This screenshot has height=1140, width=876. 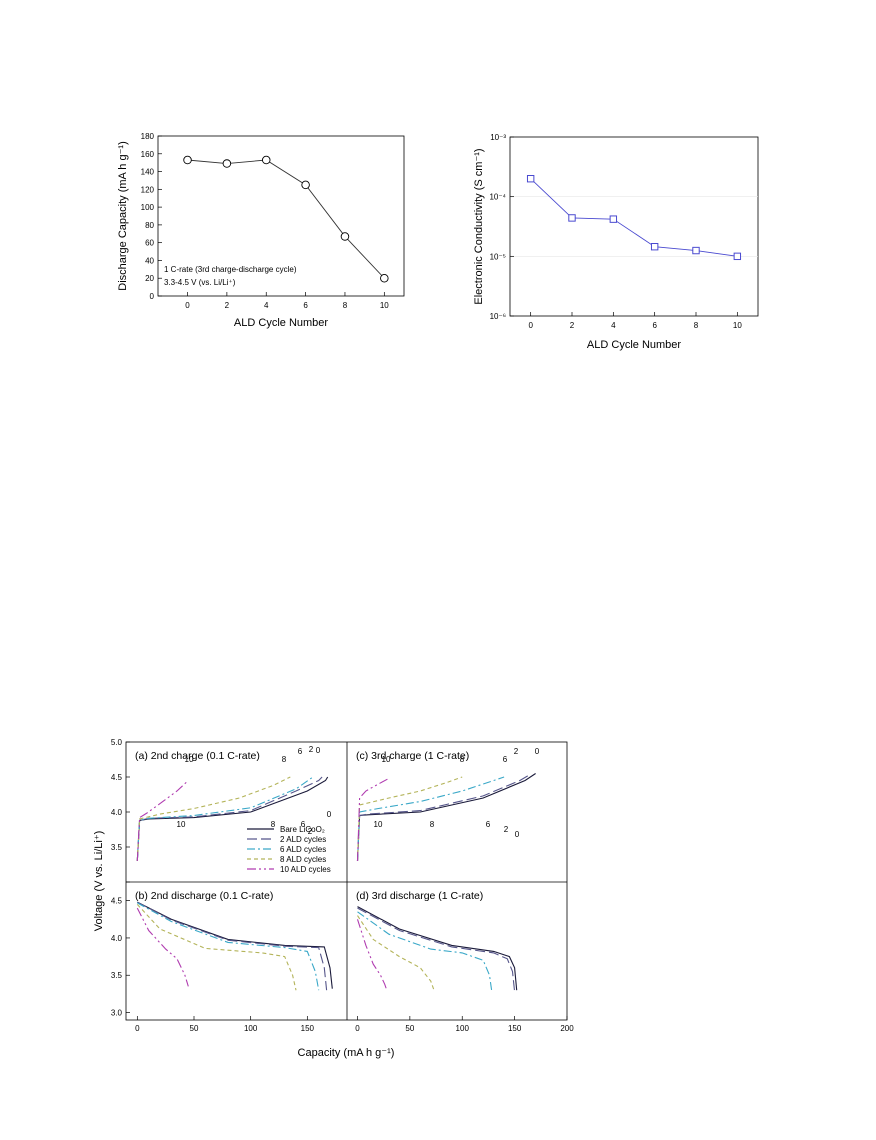 I want to click on legend-label: Bare LiCoO₂, so click(x=302, y=829).